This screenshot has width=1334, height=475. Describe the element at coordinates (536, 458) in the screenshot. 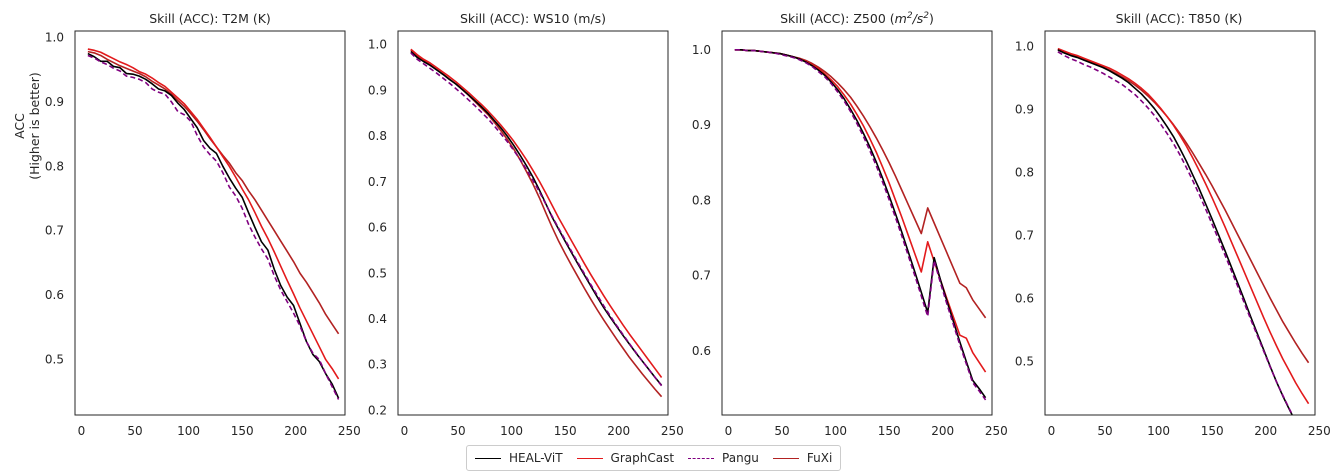

I see `legend-label-heal-vit: HEAL-ViT` at that location.